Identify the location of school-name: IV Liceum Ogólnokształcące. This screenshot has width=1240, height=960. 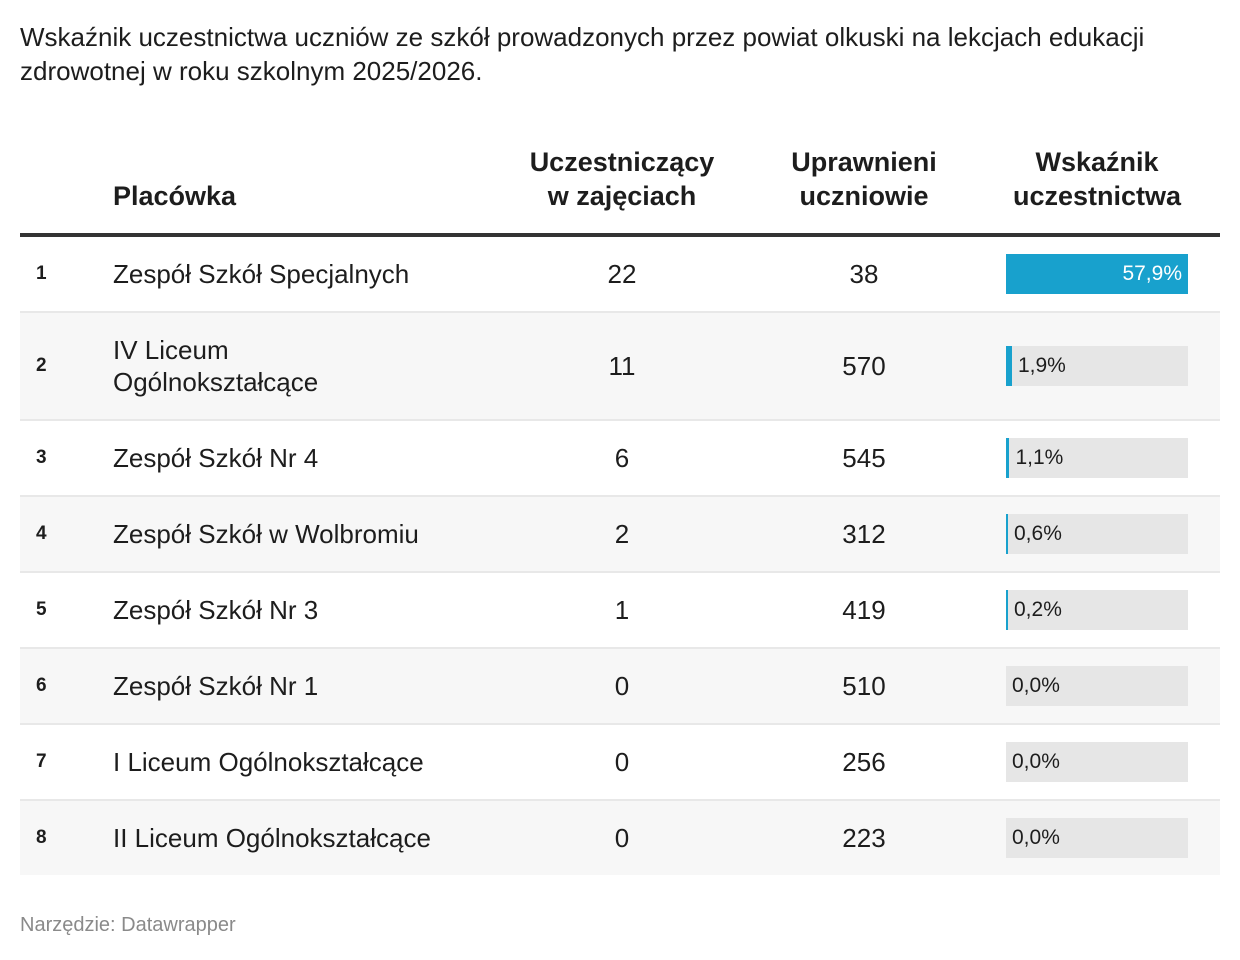
(215, 366).